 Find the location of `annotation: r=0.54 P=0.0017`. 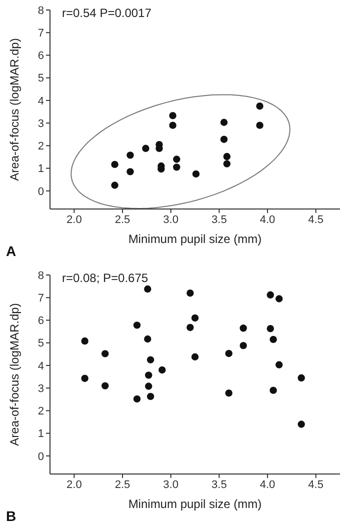

annotation: r=0.54 P=0.0017 is located at coordinates (107, 13).